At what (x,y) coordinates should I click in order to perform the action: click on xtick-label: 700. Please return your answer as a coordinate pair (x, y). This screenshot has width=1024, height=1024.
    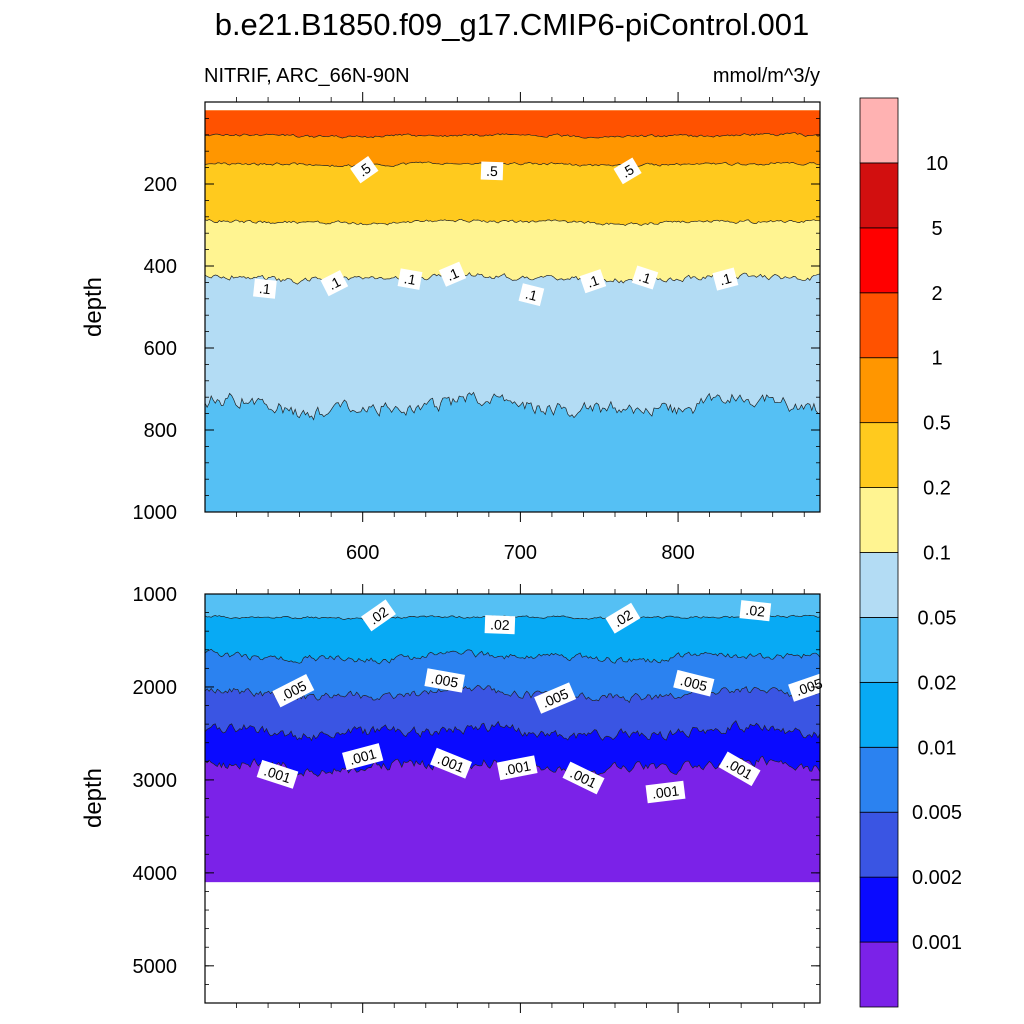
    Looking at the image, I should click on (520, 553).